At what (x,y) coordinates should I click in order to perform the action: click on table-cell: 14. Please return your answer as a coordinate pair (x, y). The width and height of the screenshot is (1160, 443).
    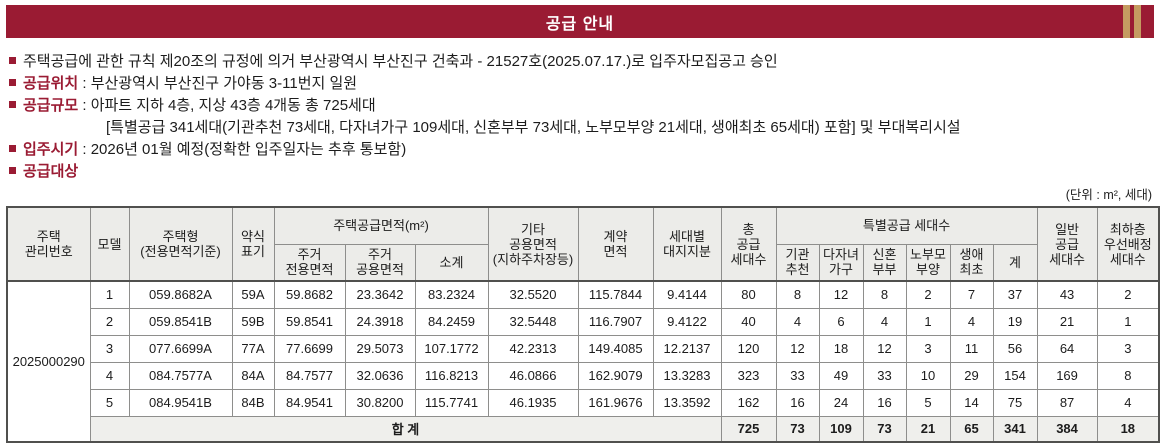
    Looking at the image, I should click on (971, 402).